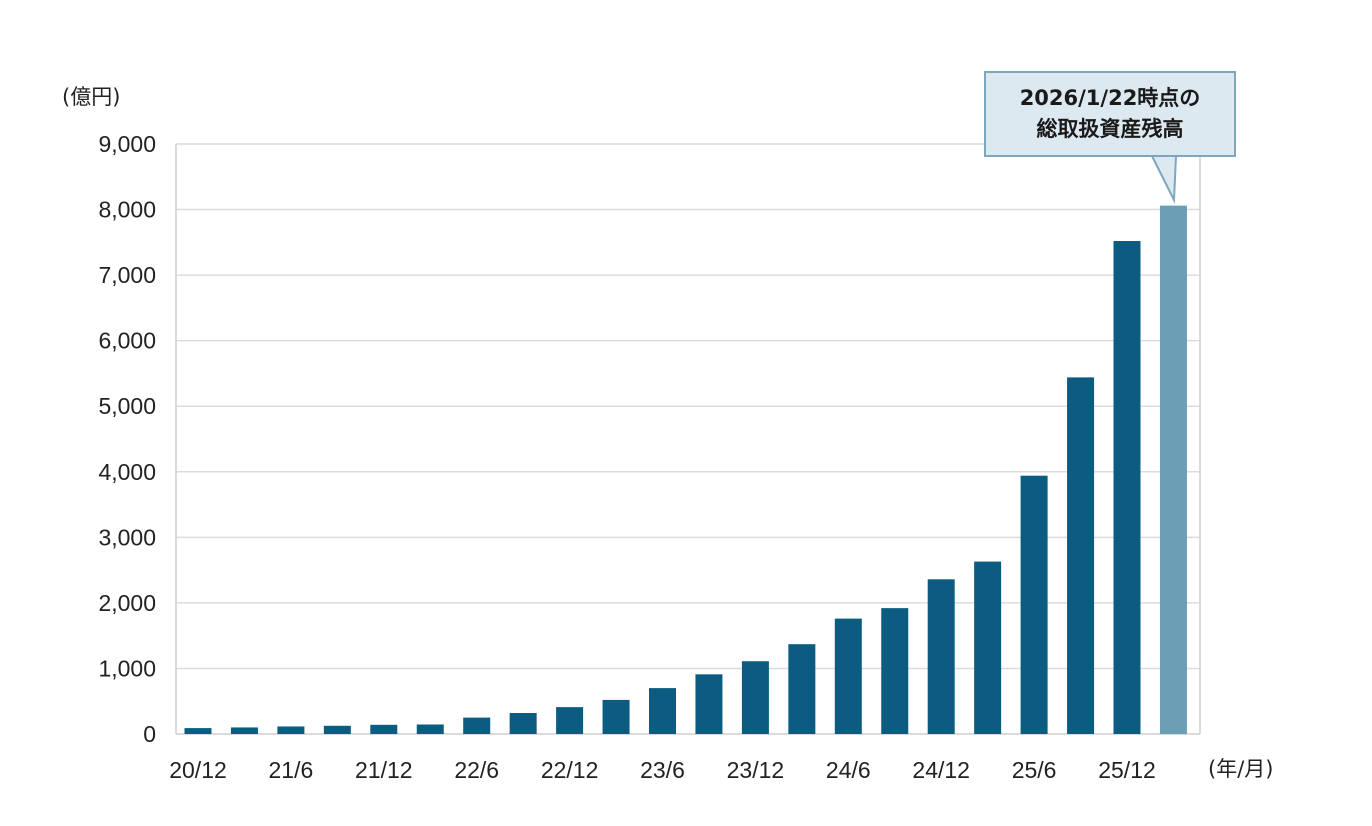  I want to click on bar-23/6, so click(662, 711).